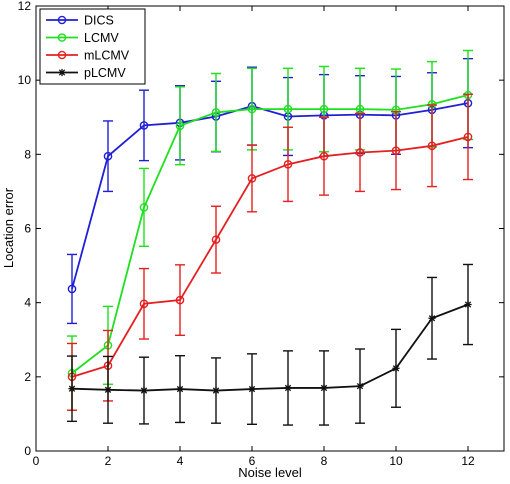  What do you see at coordinates (270, 472) in the screenshot?
I see `x-axis-title: Noise level` at bounding box center [270, 472].